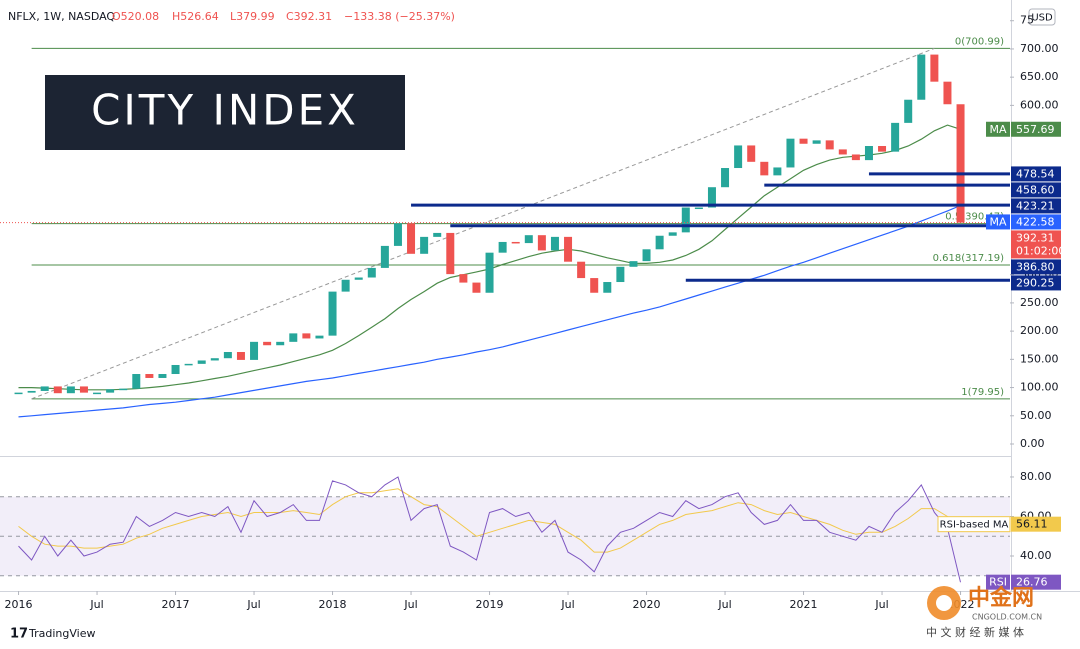 This screenshot has width=1080, height=649. I want to click on x-tick-label: 2016, so click(19, 604).